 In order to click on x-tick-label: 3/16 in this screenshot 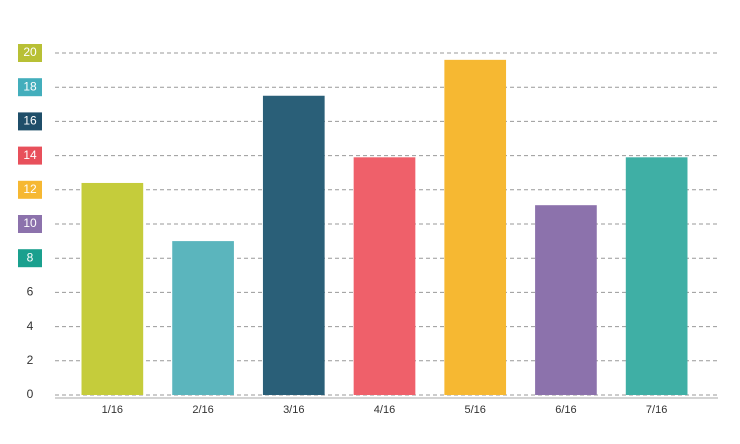, I will do `click(293, 410)`.